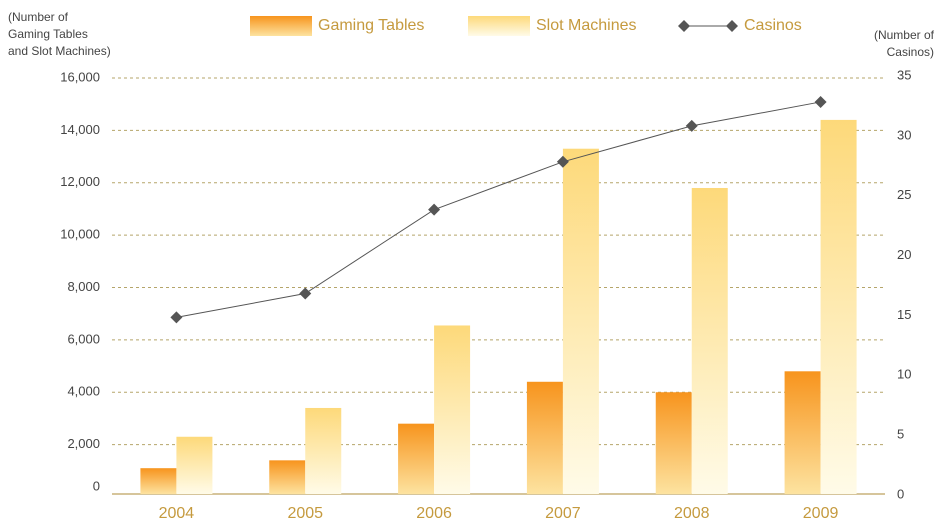 The image size is (939, 524). I want to click on x-tick-label: 2009, so click(821, 513).